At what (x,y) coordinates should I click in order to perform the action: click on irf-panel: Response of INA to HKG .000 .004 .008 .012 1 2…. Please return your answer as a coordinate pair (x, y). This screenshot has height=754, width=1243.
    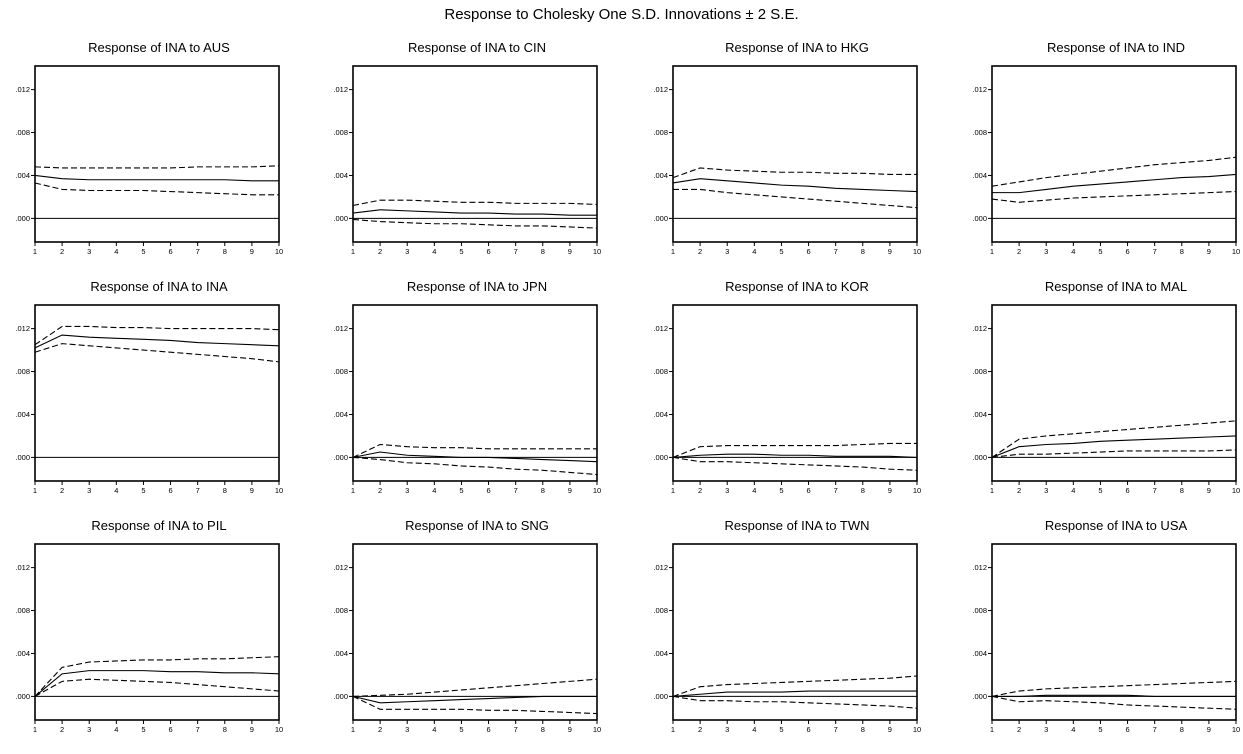
    Looking at the image, I should click on (797, 156).